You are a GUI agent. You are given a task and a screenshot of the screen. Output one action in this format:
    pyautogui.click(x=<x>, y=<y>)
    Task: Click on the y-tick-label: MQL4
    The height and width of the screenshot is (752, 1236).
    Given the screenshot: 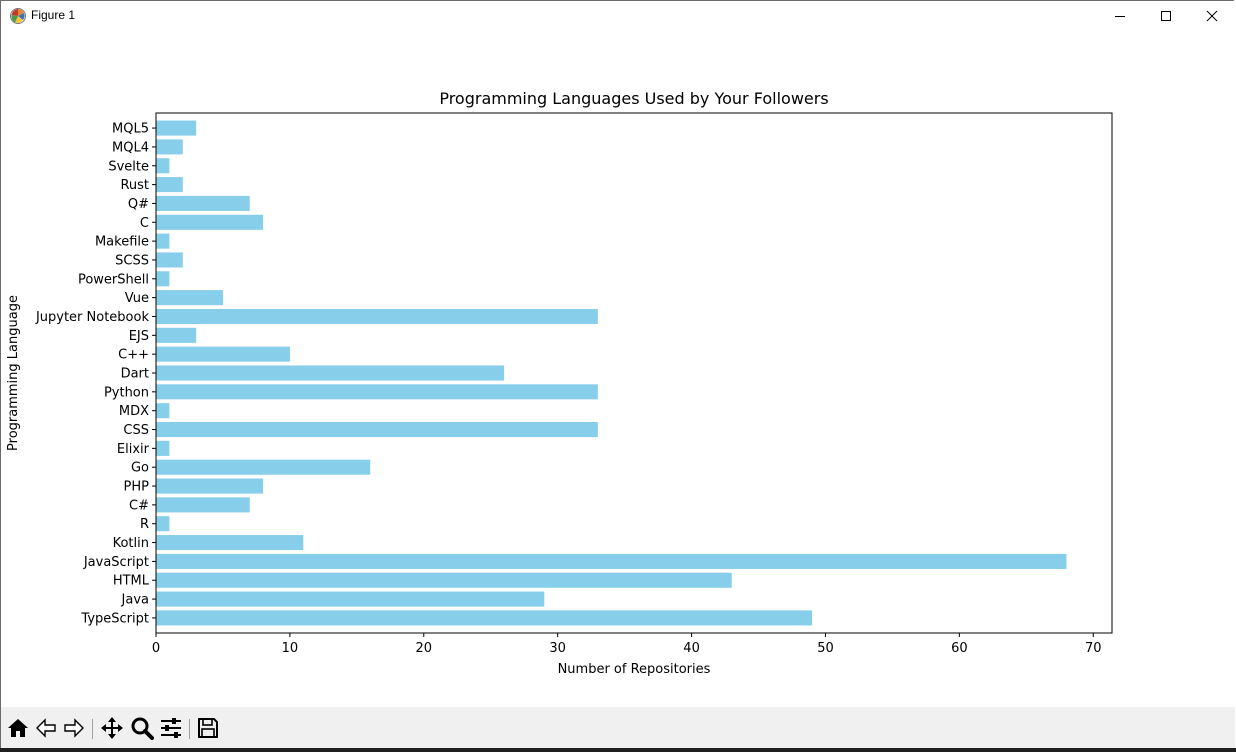 What is the action you would take?
    pyautogui.click(x=130, y=147)
    